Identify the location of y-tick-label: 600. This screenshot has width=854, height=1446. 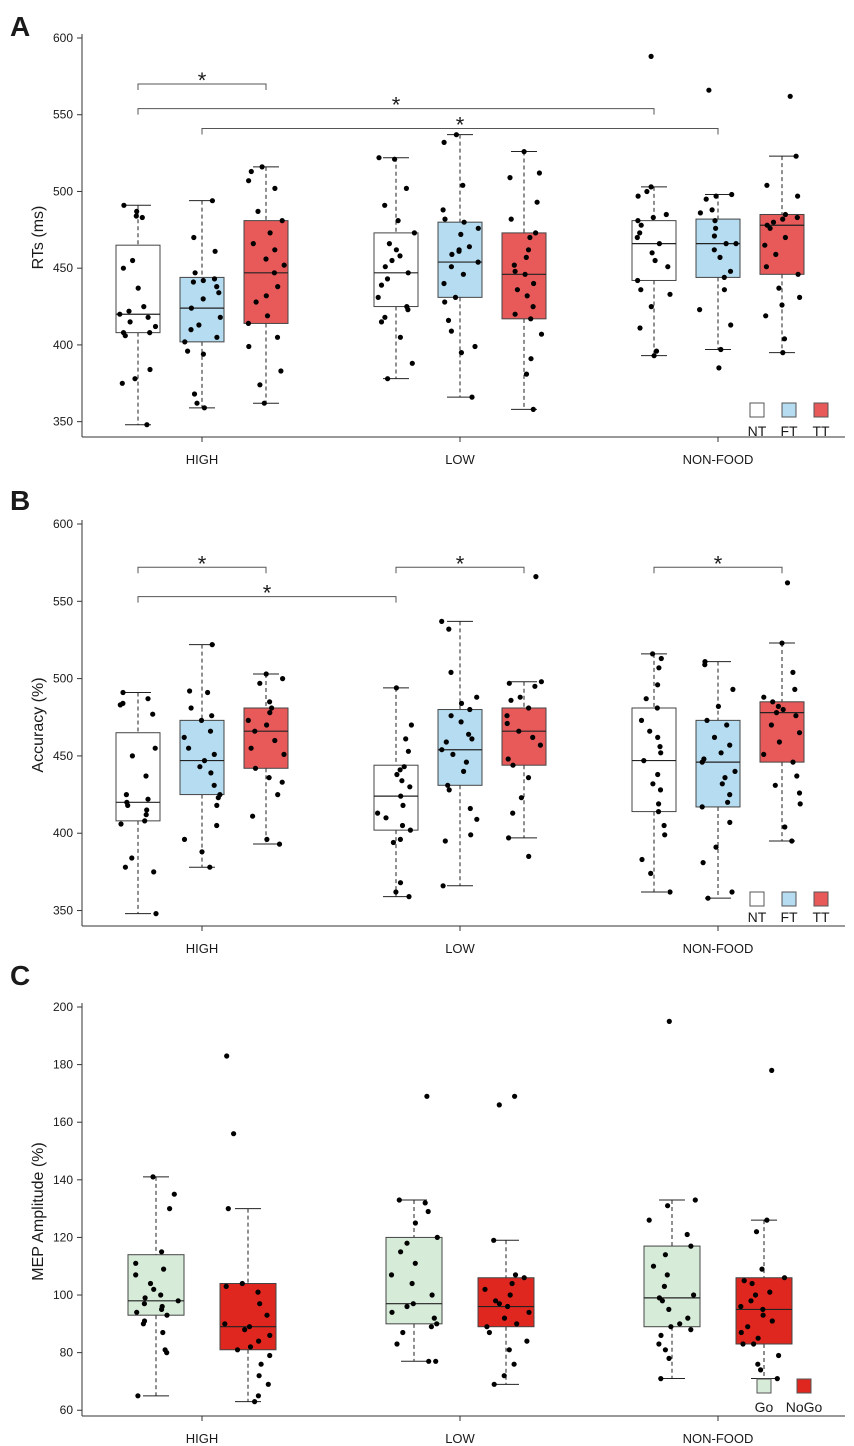
(63, 524).